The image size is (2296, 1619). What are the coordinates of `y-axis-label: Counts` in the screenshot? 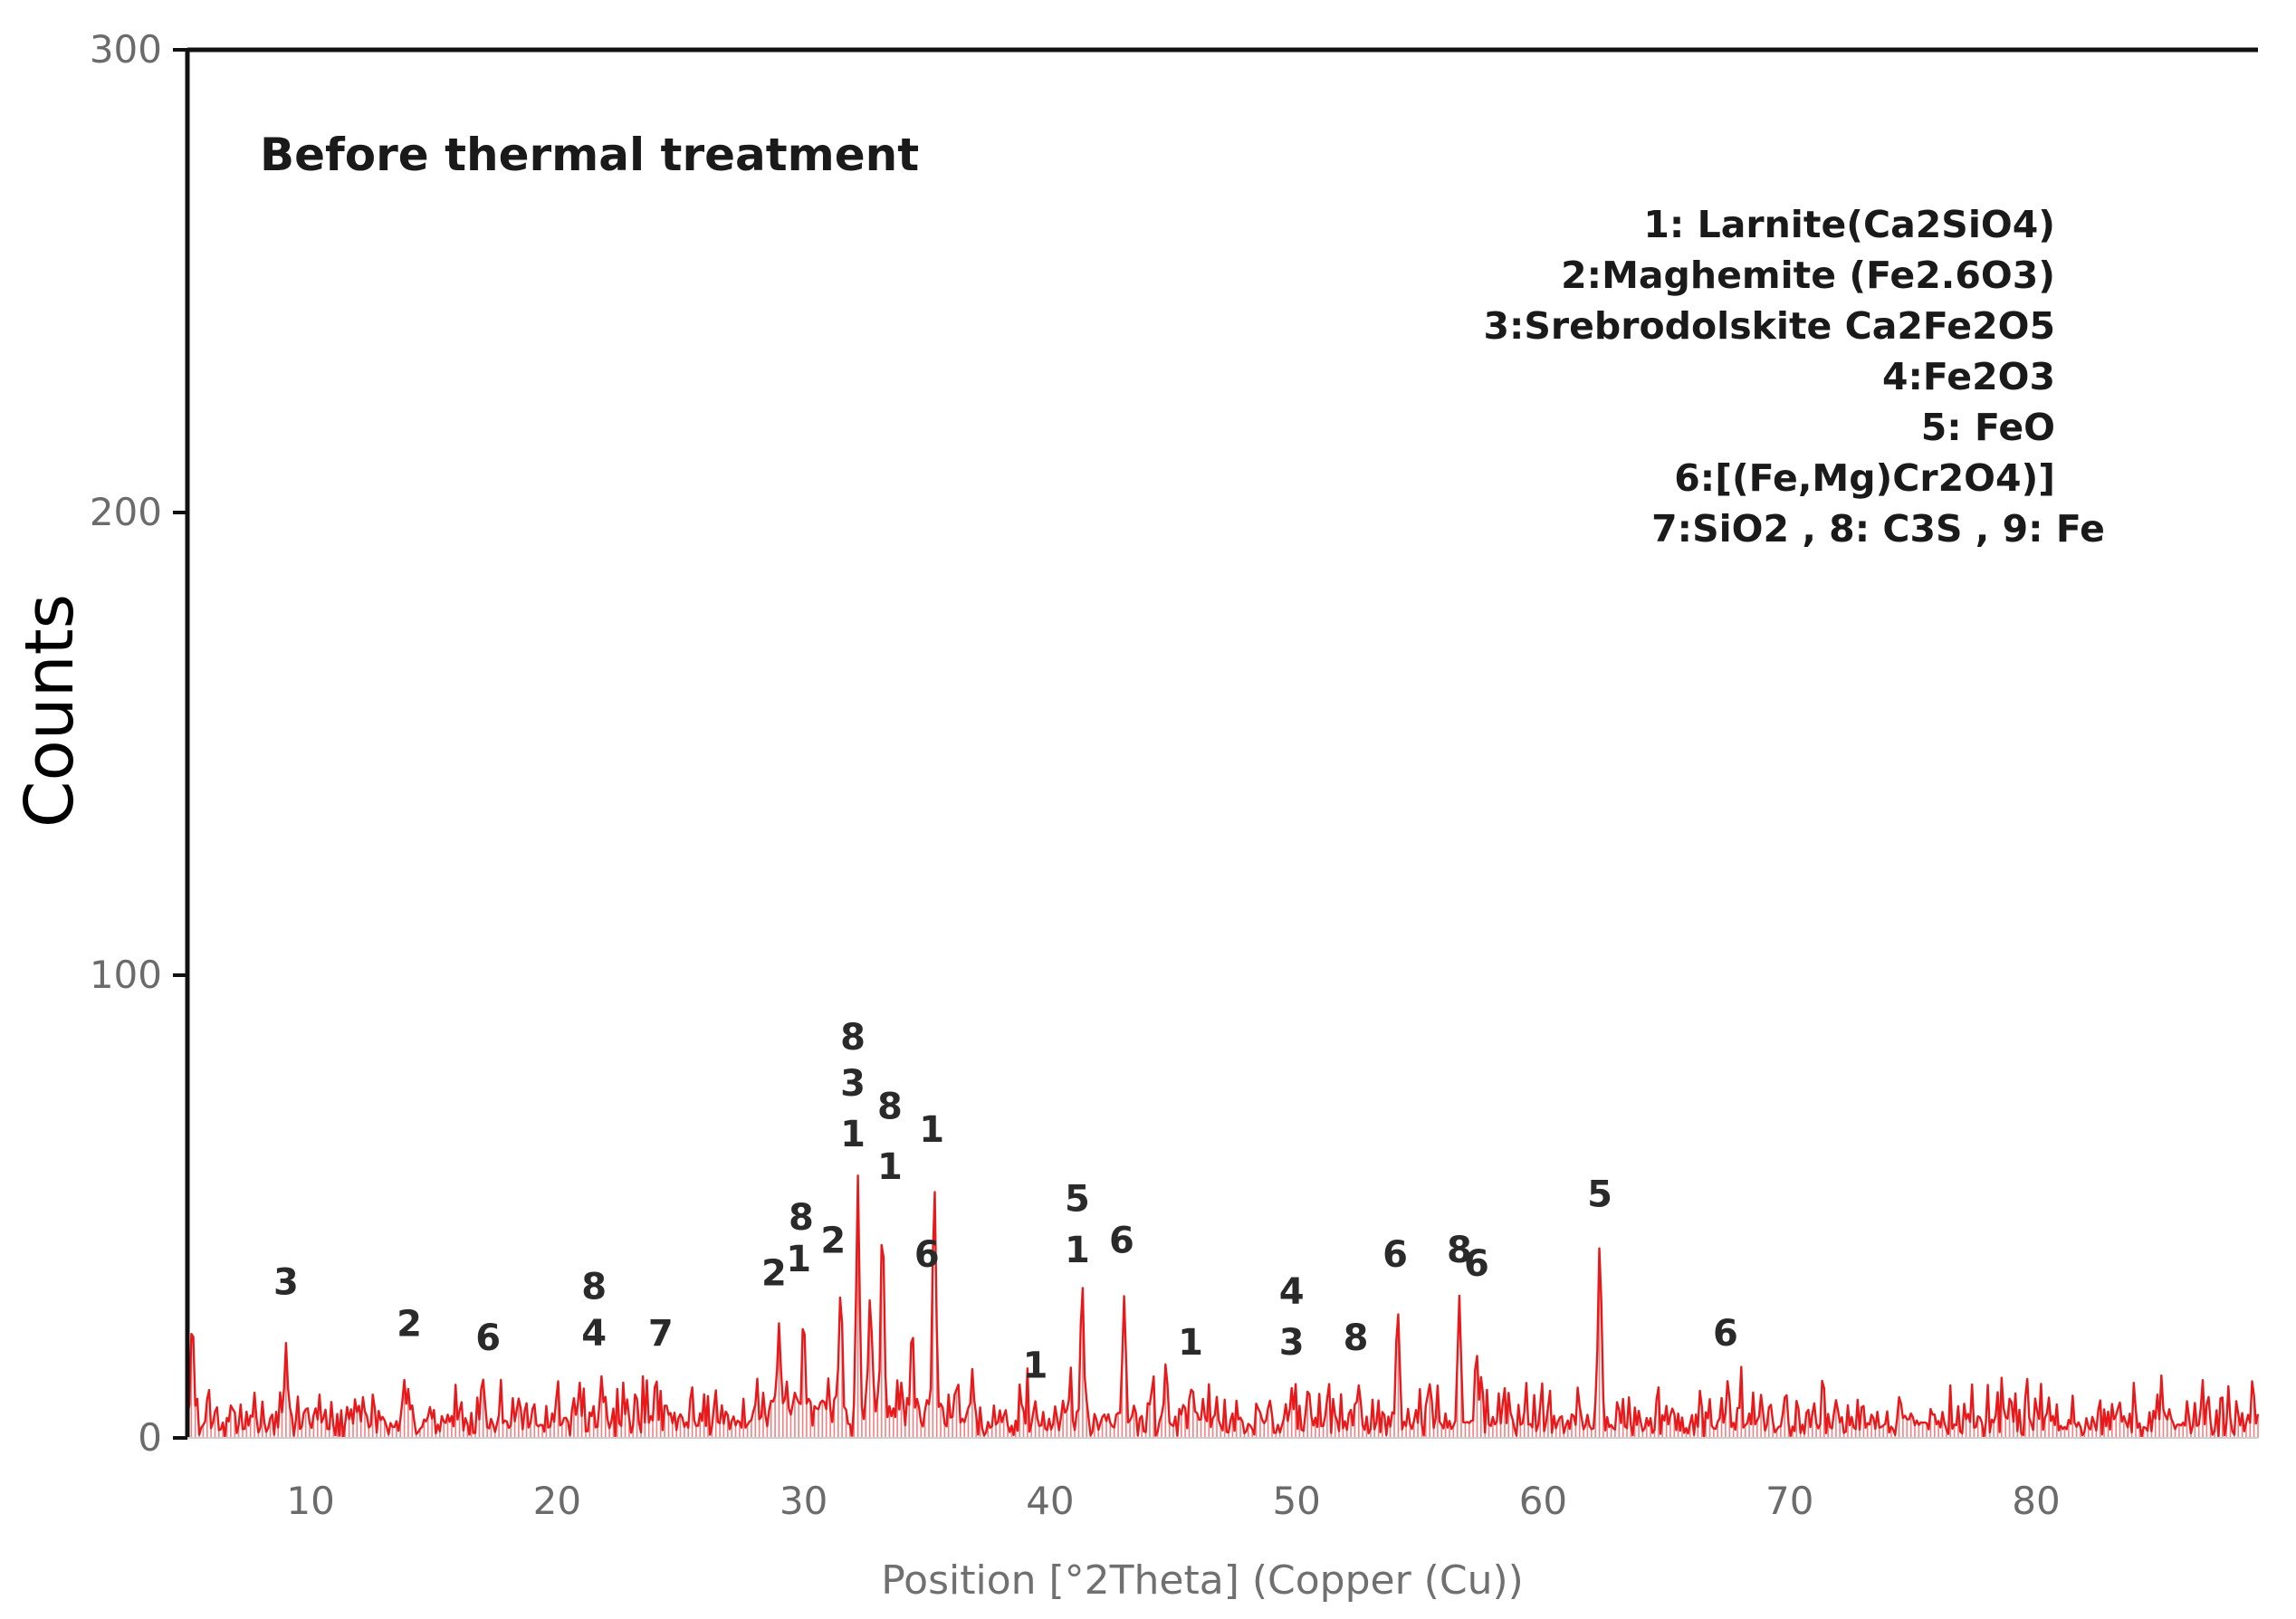 It's located at (50, 711).